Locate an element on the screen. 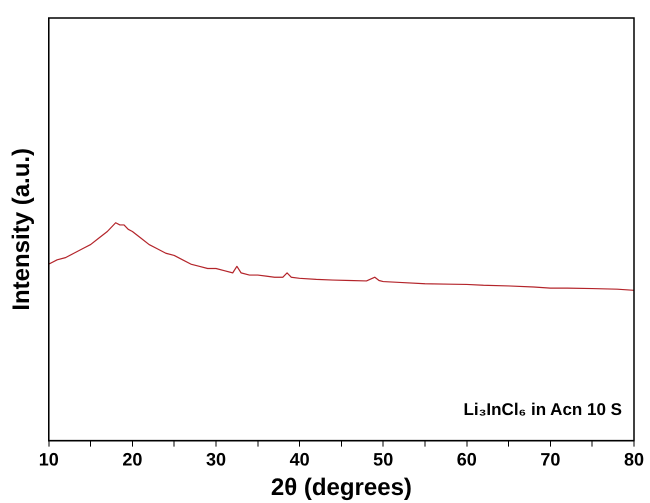  x-tick-label: 80 is located at coordinates (634, 459).